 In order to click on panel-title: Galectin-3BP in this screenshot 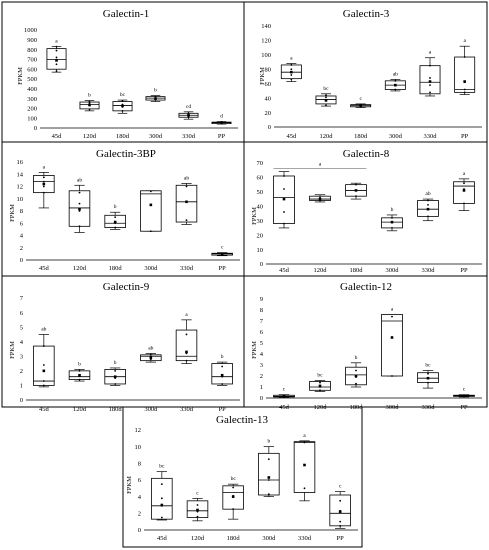, I will do `click(126, 154)`.